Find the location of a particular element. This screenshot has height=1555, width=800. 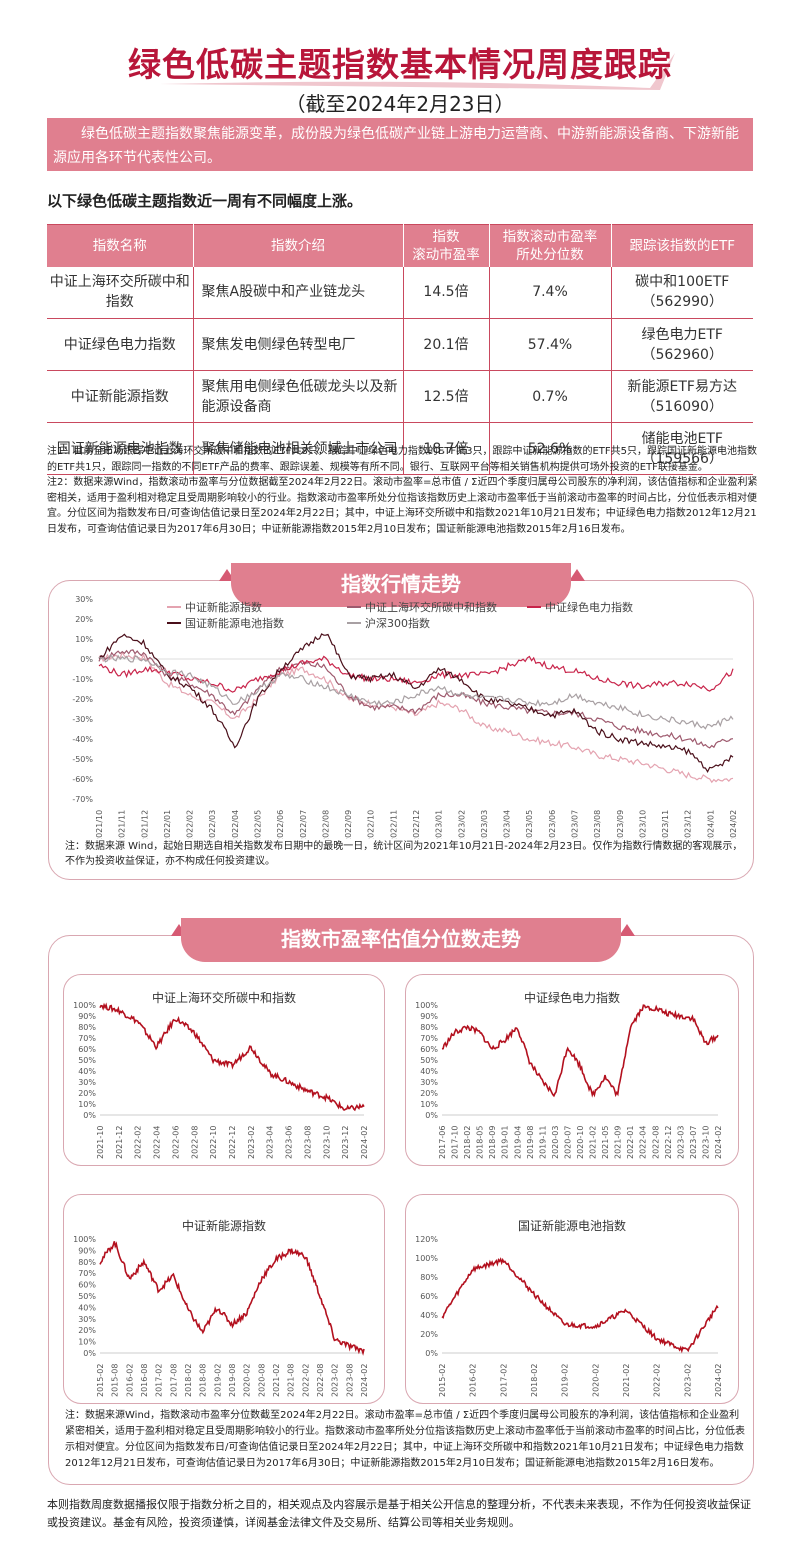

index-name: 中证绿色电力指数 is located at coordinates (120, 344).